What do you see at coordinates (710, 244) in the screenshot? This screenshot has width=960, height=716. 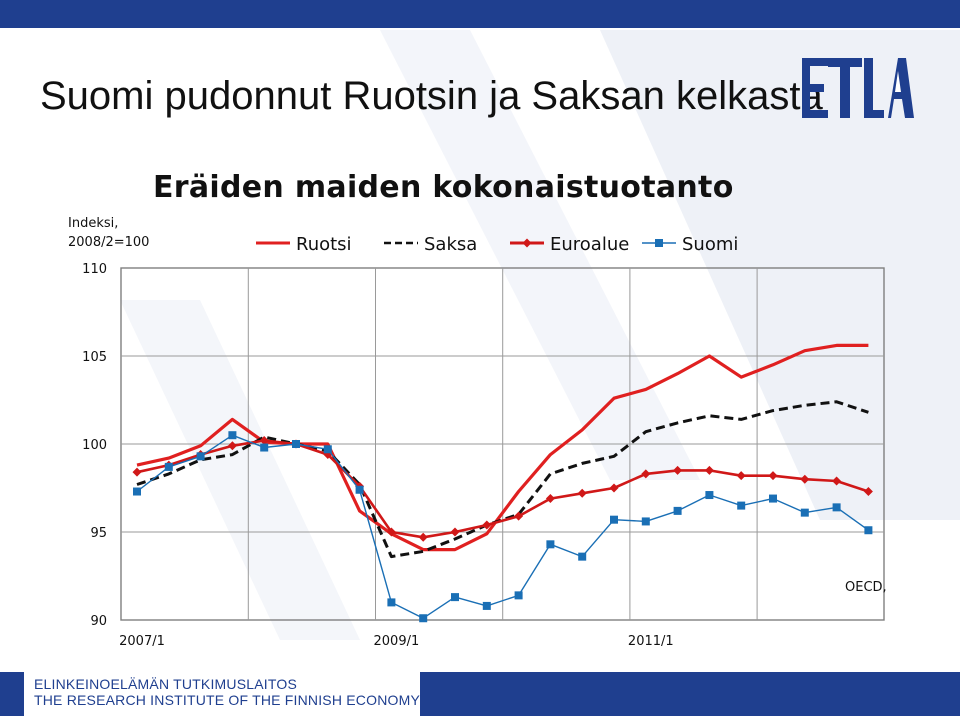 I see `legend-label-suomi: Suomi` at bounding box center [710, 244].